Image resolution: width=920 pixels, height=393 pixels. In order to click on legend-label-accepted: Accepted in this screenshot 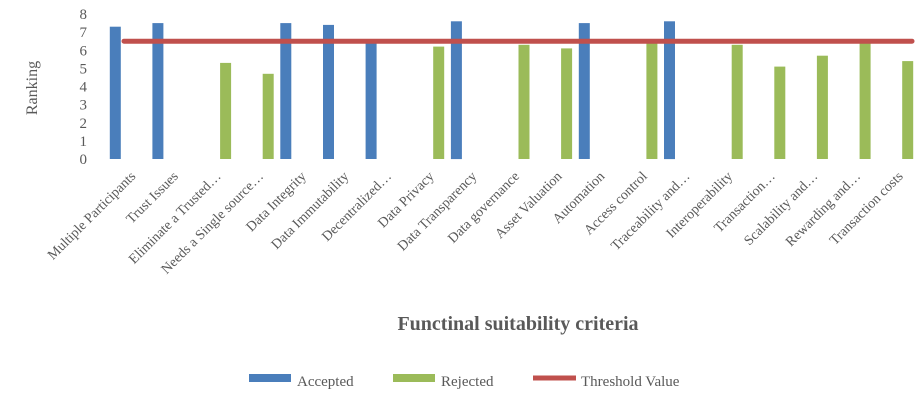, I will do `click(325, 382)`.